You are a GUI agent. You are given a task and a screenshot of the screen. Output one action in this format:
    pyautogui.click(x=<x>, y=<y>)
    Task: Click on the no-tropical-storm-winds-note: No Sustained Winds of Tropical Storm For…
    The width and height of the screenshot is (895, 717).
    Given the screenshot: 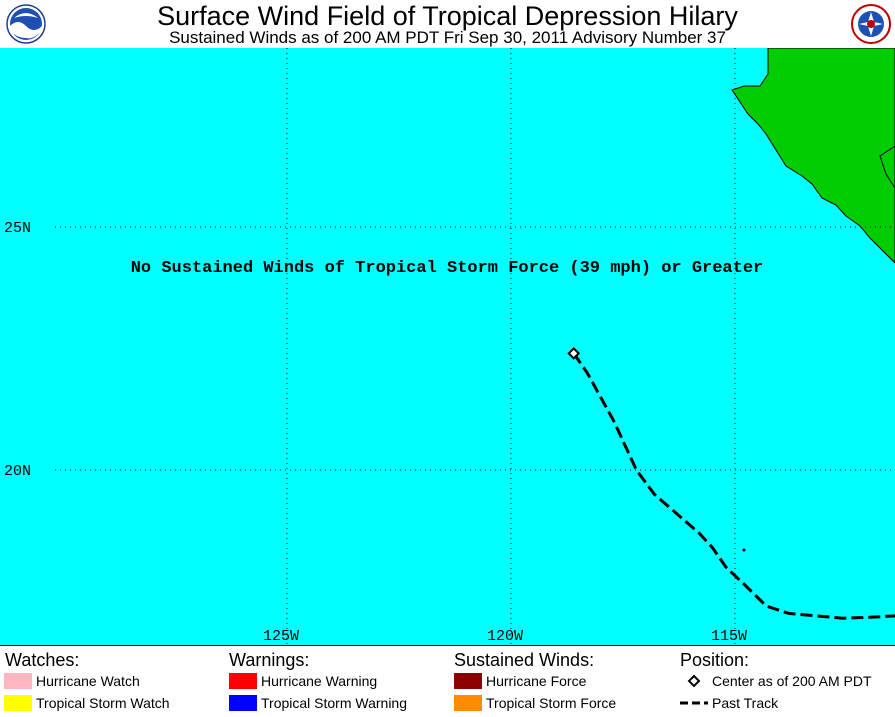 What is the action you would take?
    pyautogui.click(x=447, y=268)
    